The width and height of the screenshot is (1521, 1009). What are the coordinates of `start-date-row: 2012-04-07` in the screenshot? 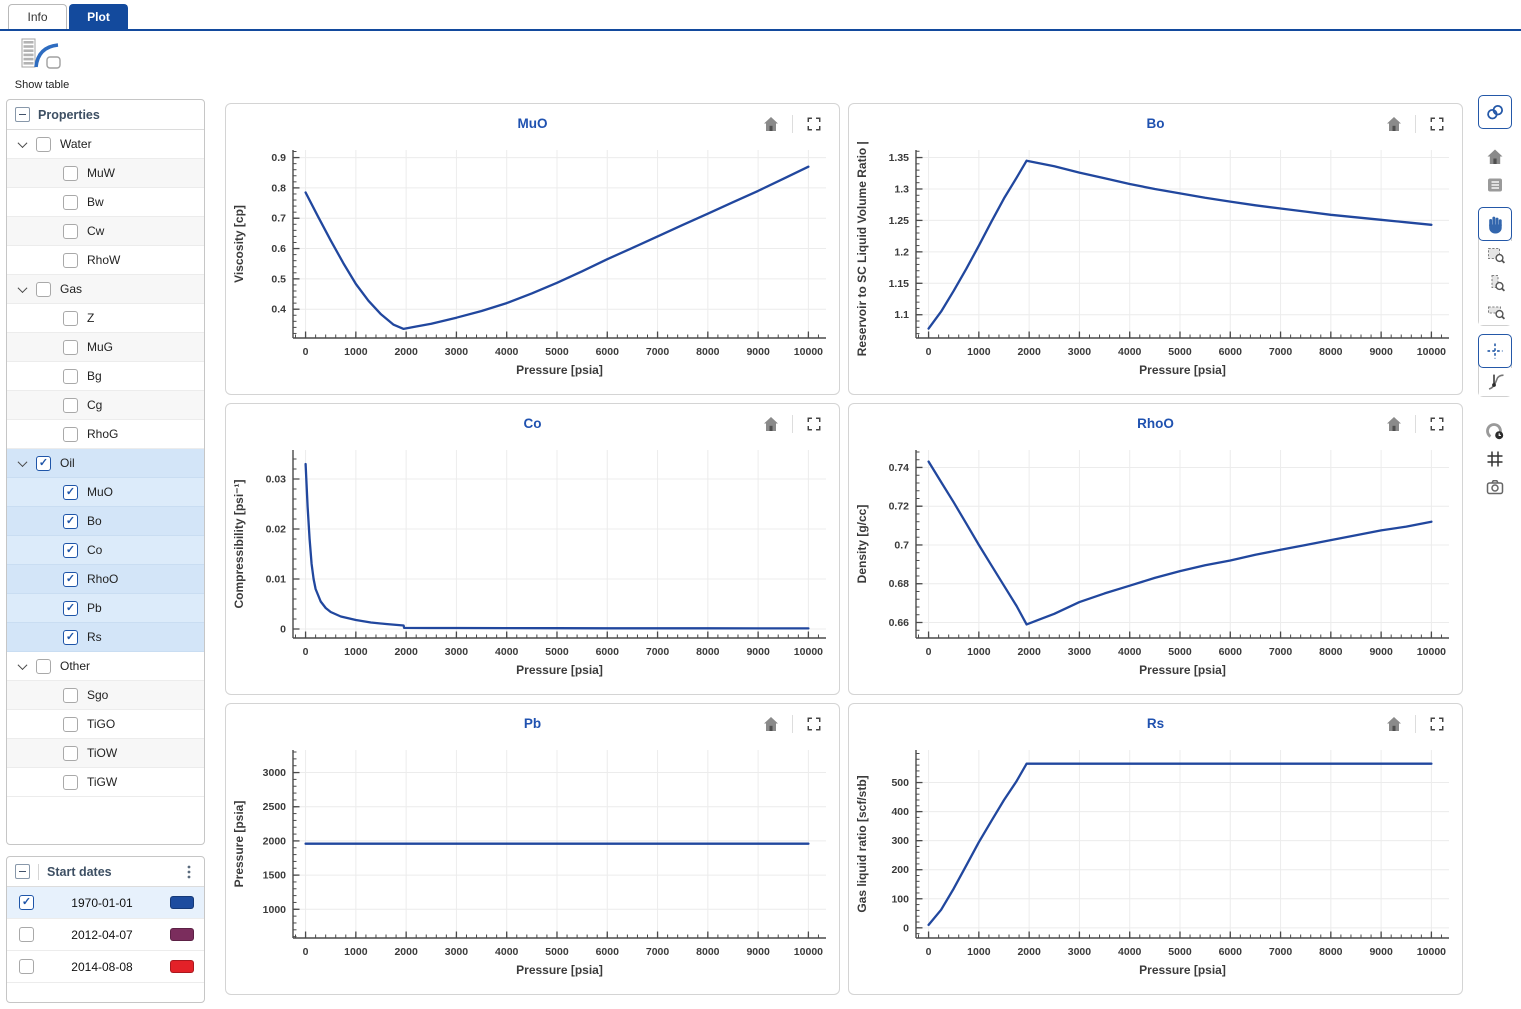 It's located at (105, 935).